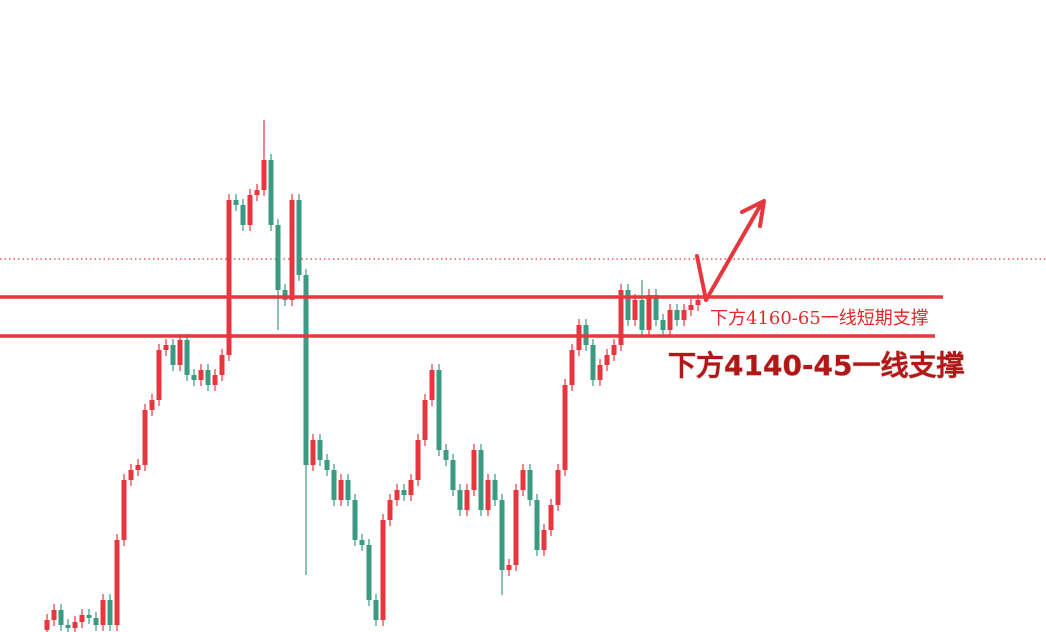 The width and height of the screenshot is (1046, 632). I want to click on arrow, so click(730, 250).